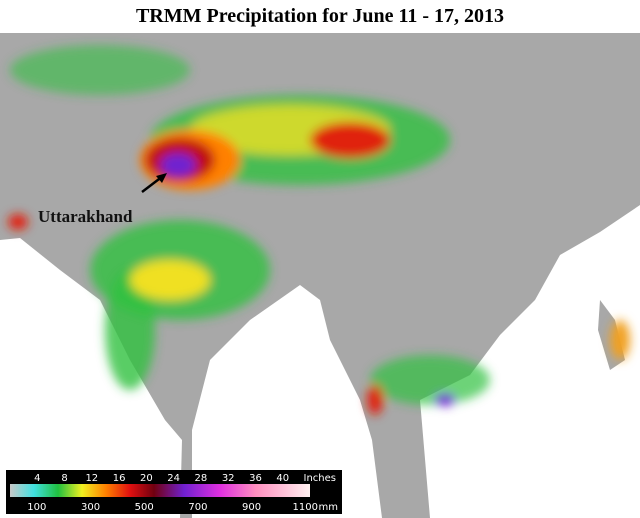 Image resolution: width=640 pixels, height=518 pixels. What do you see at coordinates (320, 478) in the screenshot?
I see `inch-unit: Inches` at bounding box center [320, 478].